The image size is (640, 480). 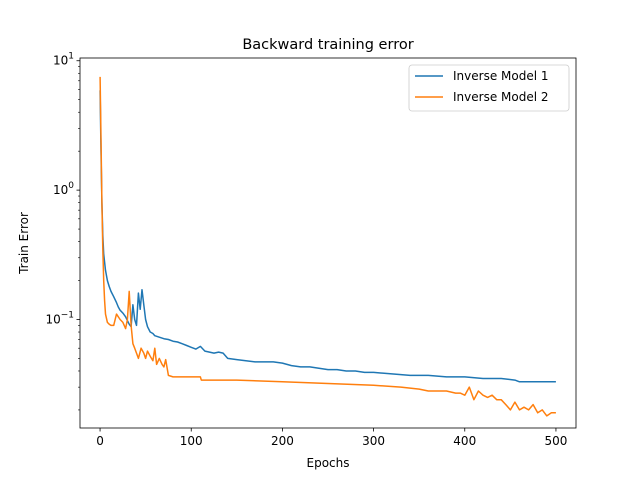 I want to click on y-tick-label: 10¹, so click(x=63, y=60).